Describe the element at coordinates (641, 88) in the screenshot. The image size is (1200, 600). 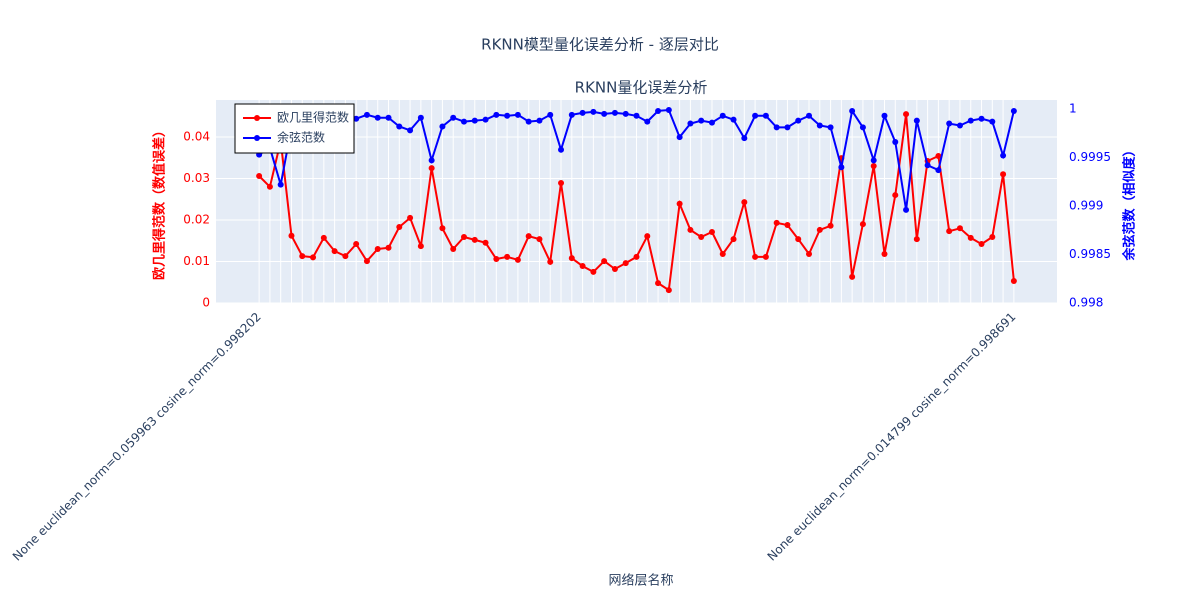
I see `chart-subtitle: RKNN量化误差分析` at that location.